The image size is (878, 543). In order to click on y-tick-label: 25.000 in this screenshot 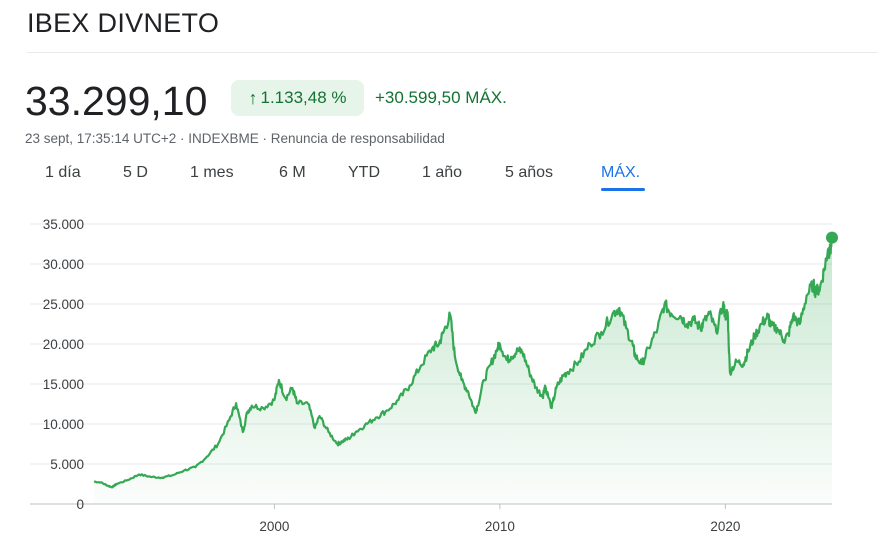, I will do `click(63, 304)`.